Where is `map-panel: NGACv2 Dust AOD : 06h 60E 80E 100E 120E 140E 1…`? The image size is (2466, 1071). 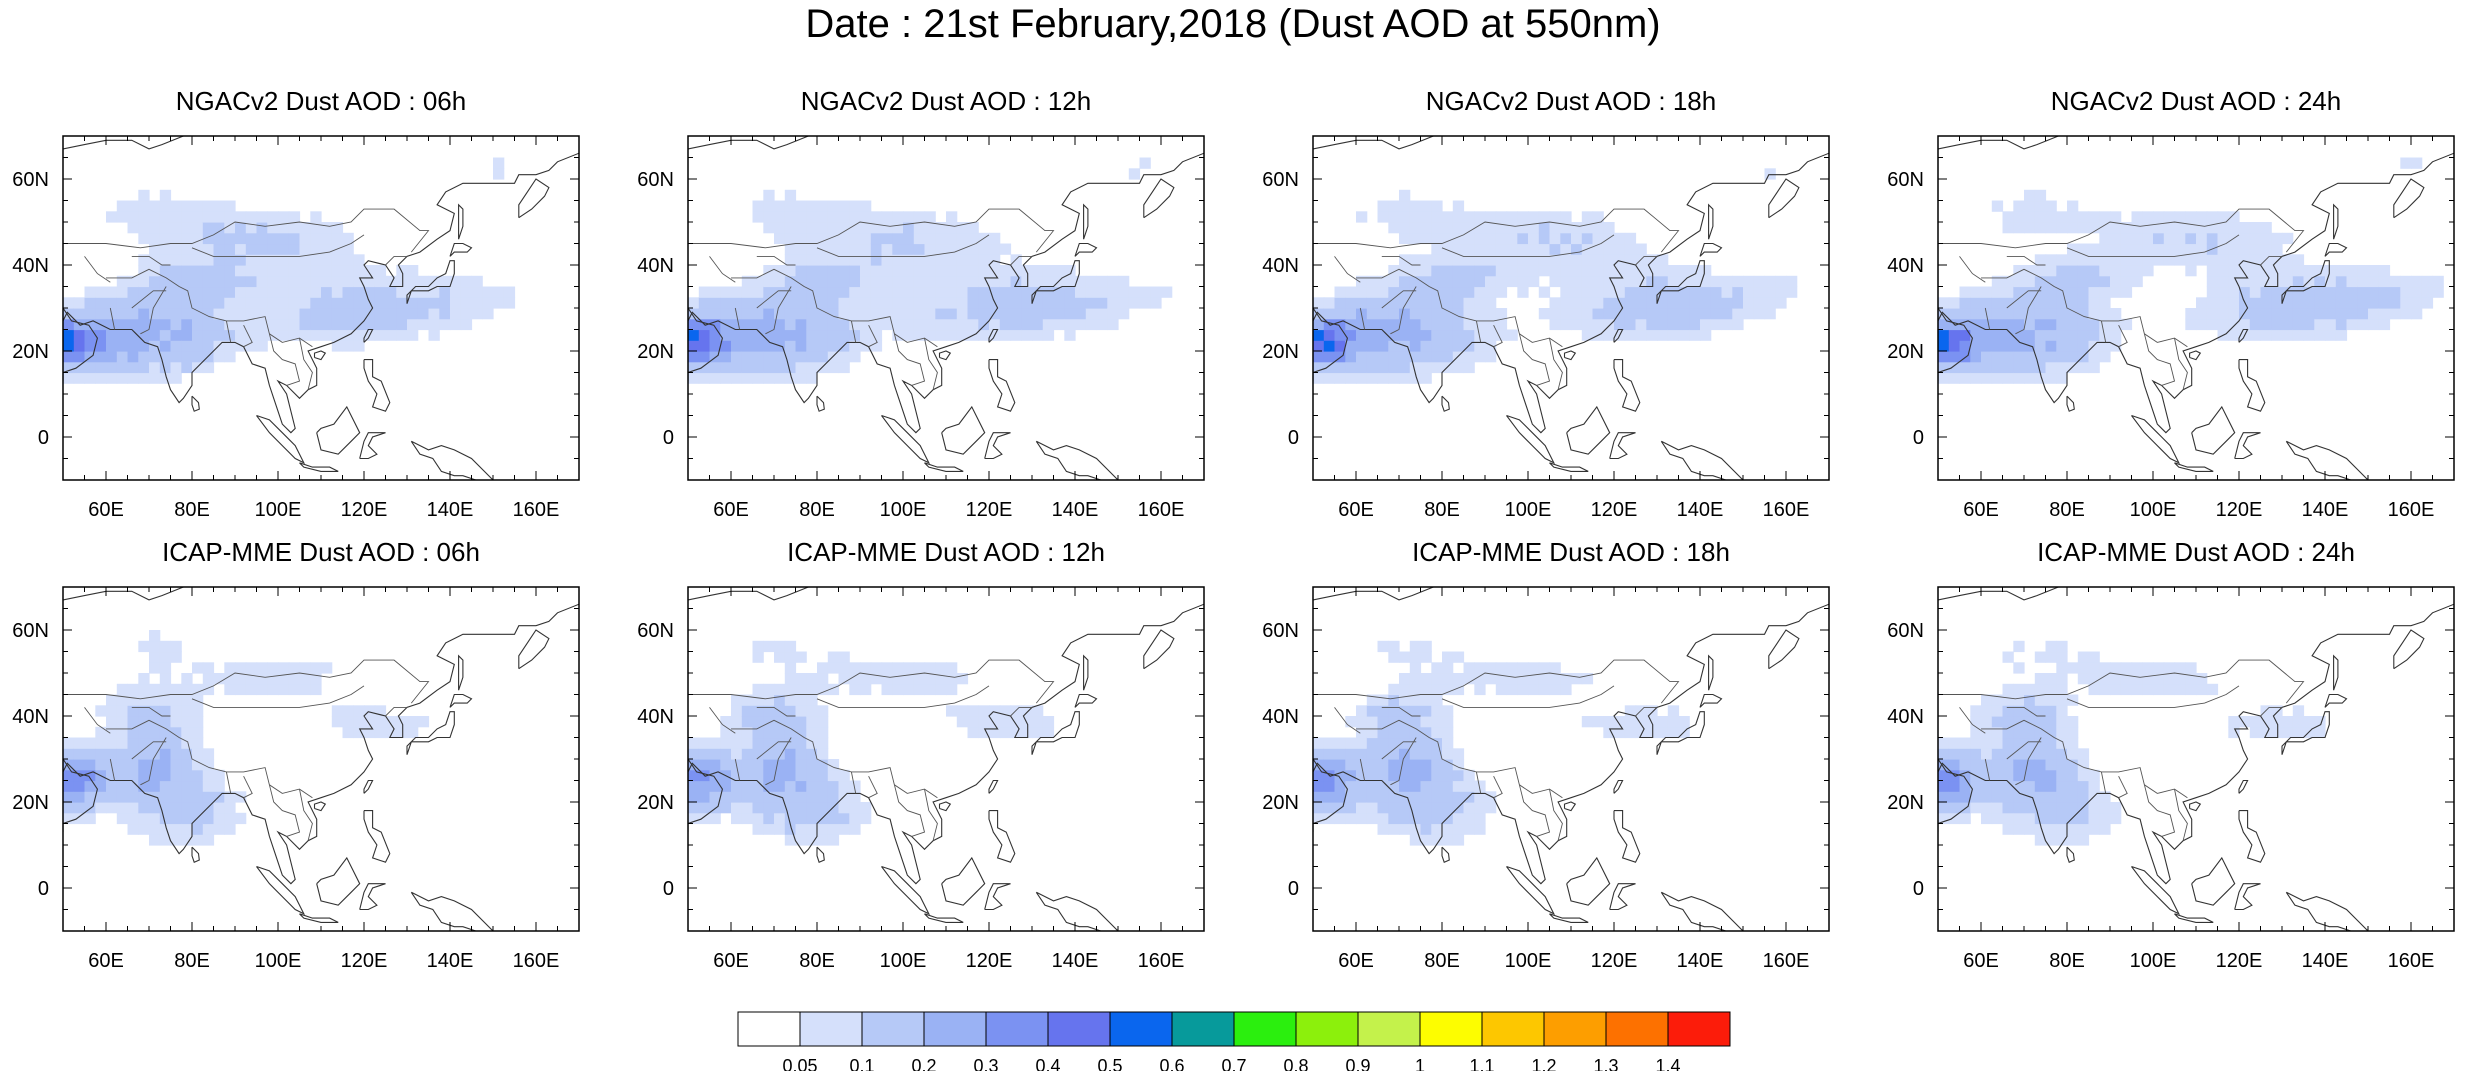 map-panel: NGACv2 Dust AOD : 06h 60E 80E 100E 120E 140E 1… is located at coordinates (296, 303).